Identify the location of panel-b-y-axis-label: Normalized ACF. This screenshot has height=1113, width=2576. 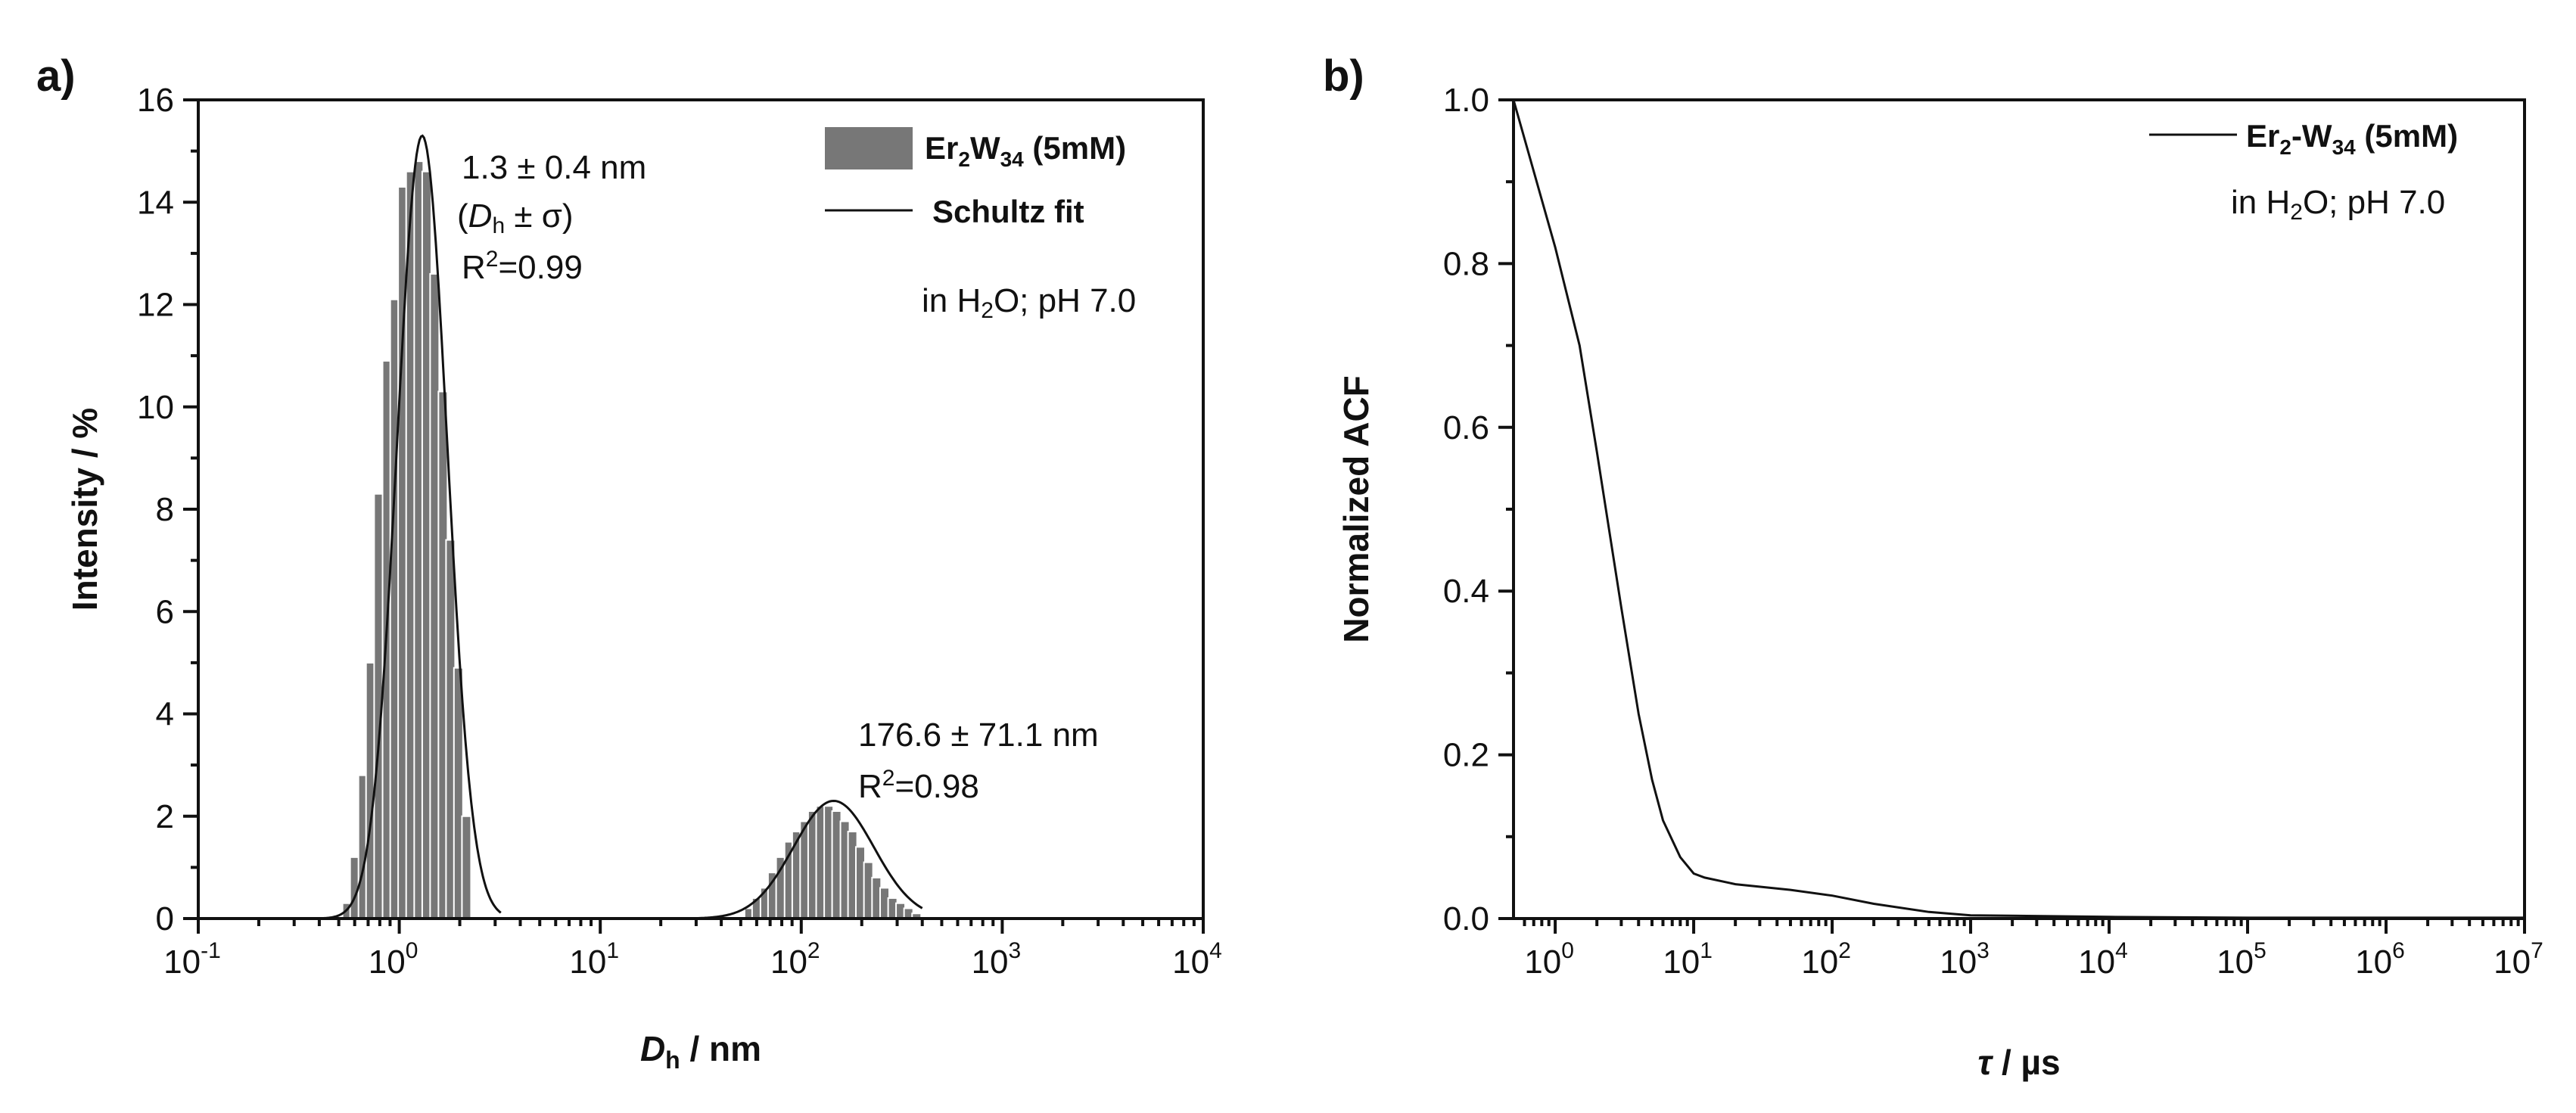
(1356, 509).